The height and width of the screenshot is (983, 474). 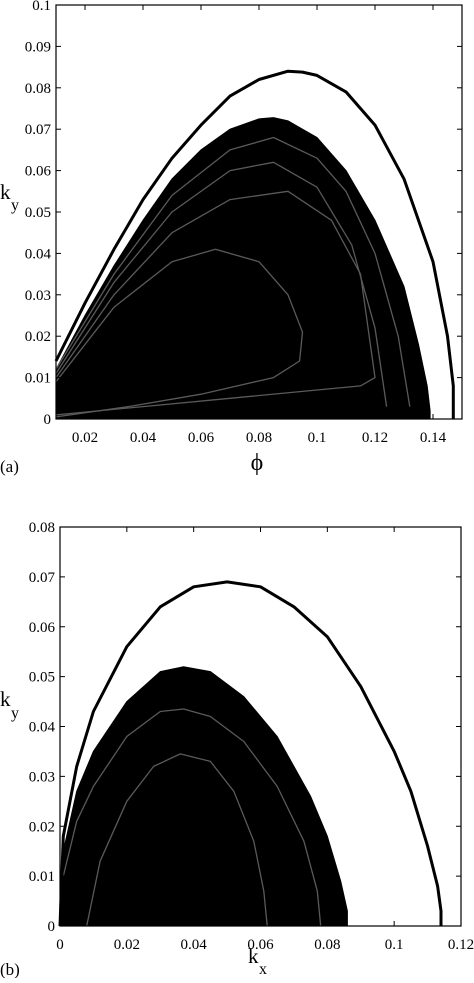 I want to click on x-tick-label-b: 0.1, so click(x=394, y=945).